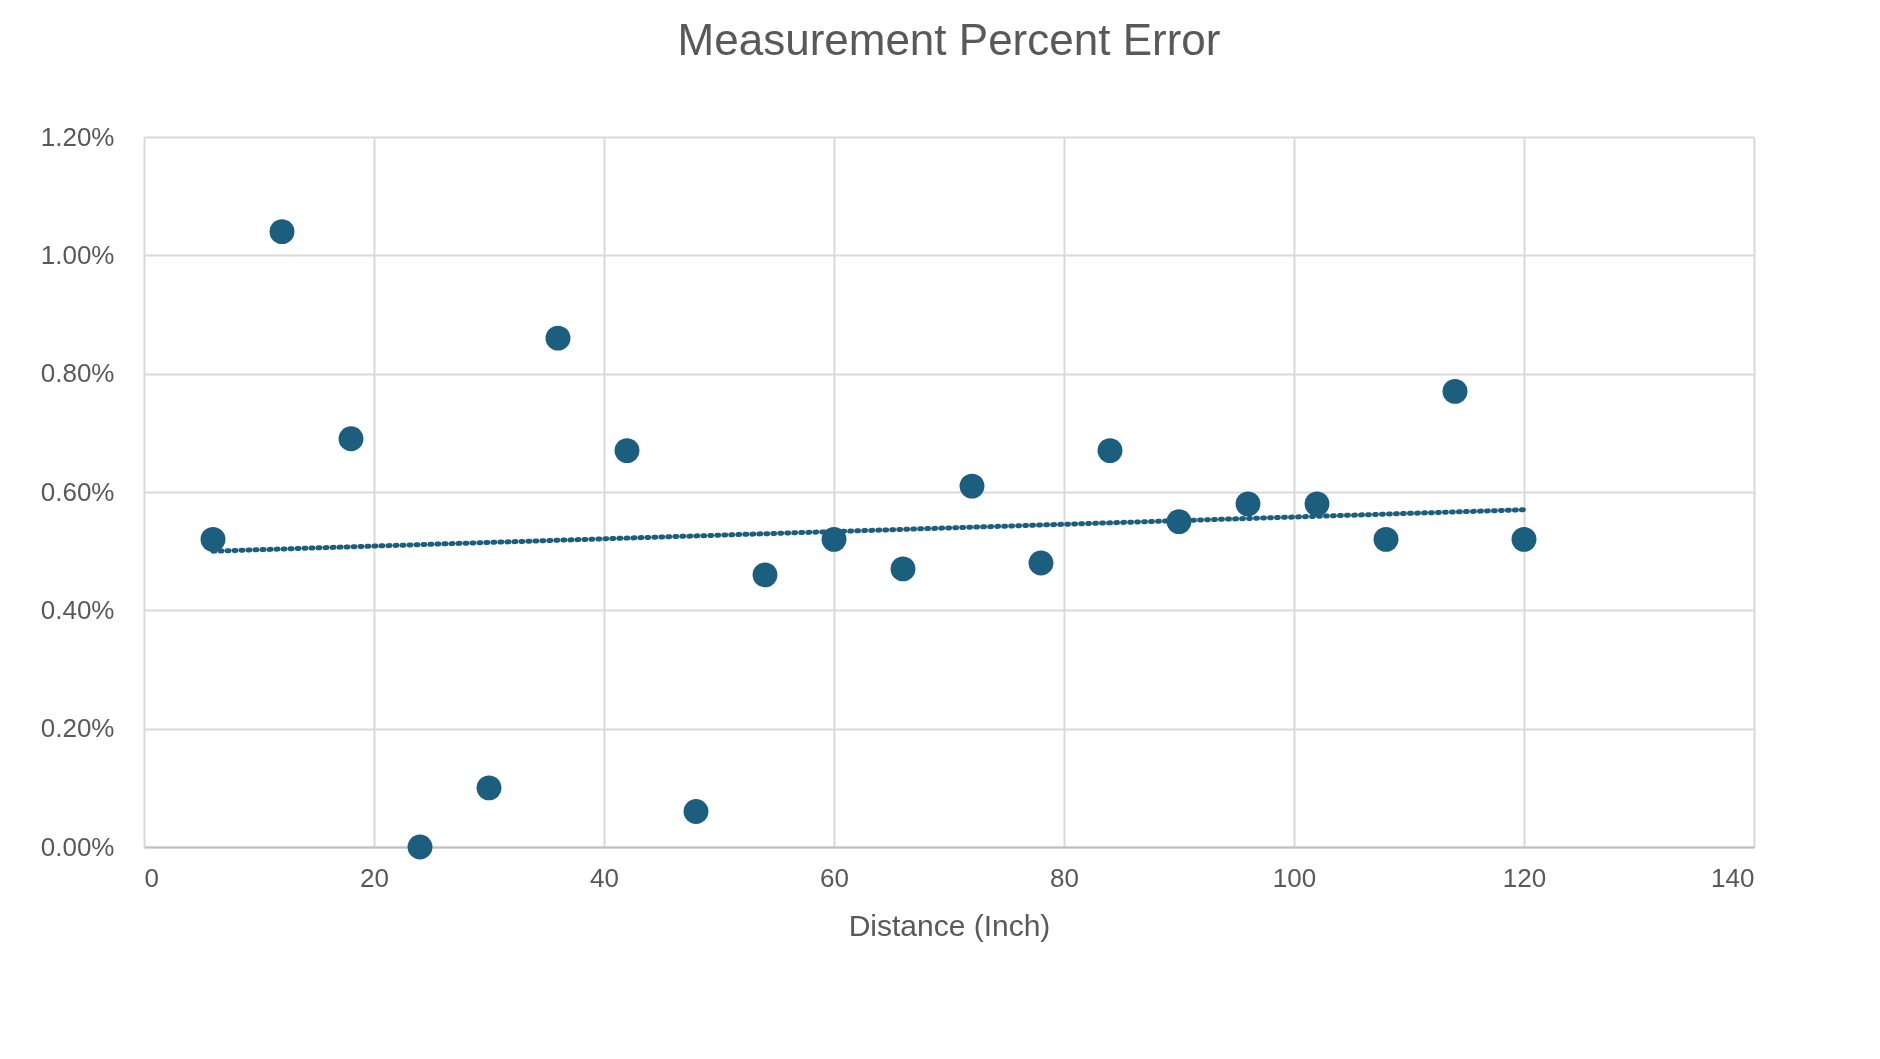 The width and height of the screenshot is (1880, 1059). Describe the element at coordinates (1064, 877) in the screenshot. I see `x-tick-label: 80` at that location.